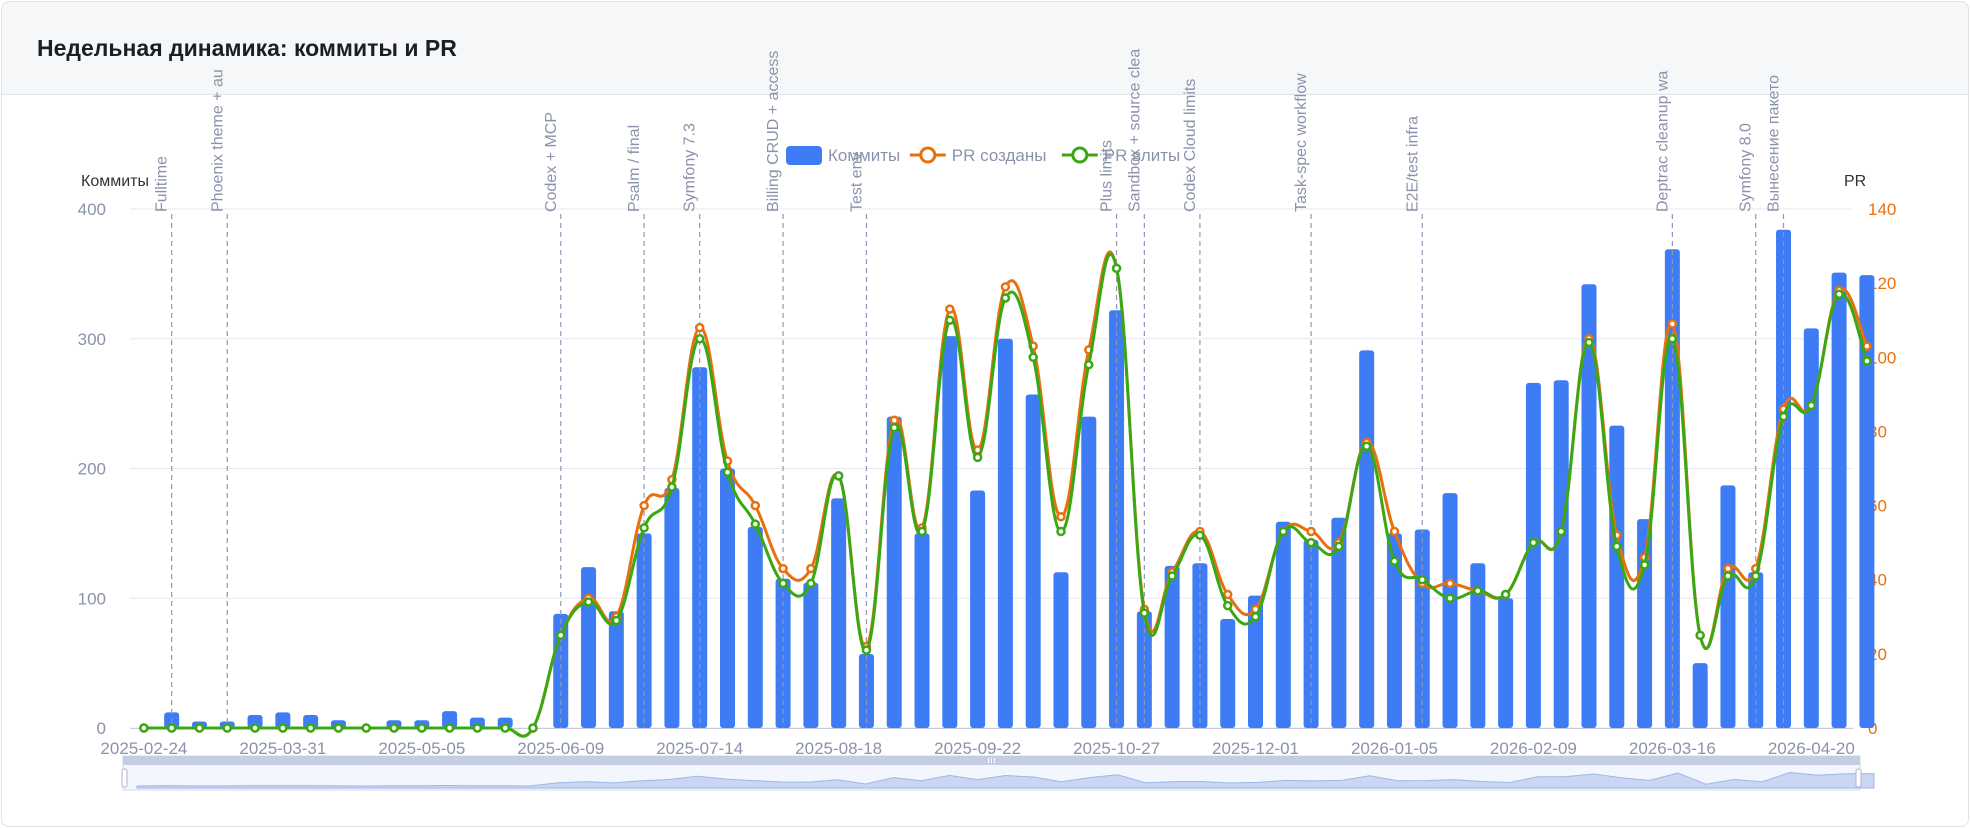 The width and height of the screenshot is (1970, 828). I want to click on x-tick-label: 2025-02-24, so click(143, 748).